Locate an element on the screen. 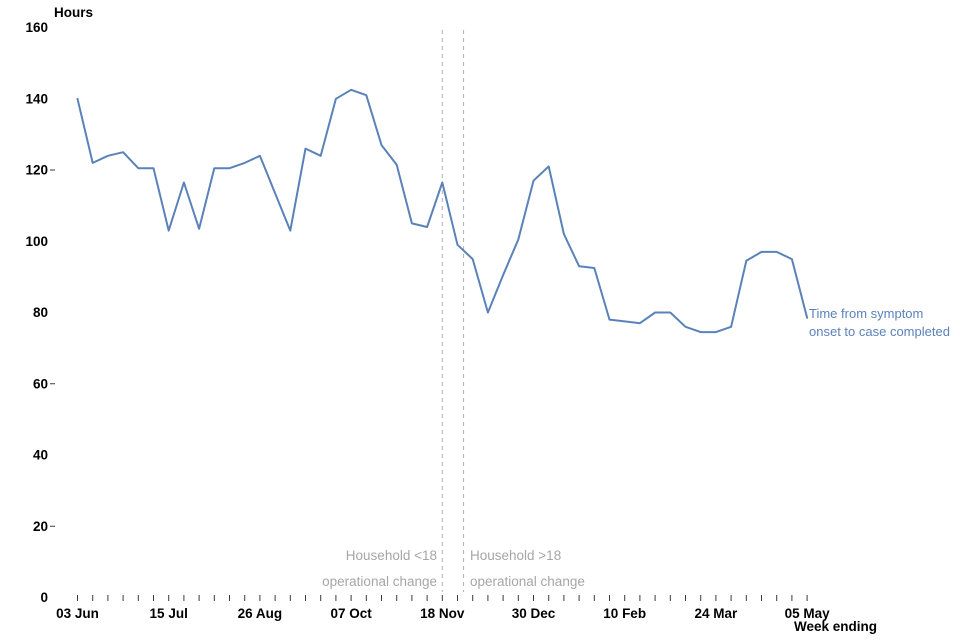  vline-household-under18-label-row2: operational change is located at coordinates (379, 581).